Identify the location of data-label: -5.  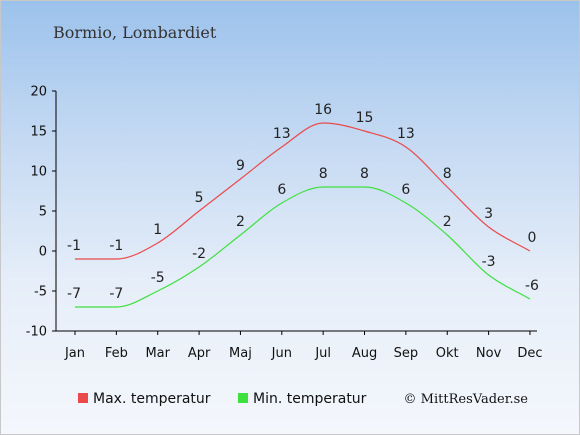
(158, 278).